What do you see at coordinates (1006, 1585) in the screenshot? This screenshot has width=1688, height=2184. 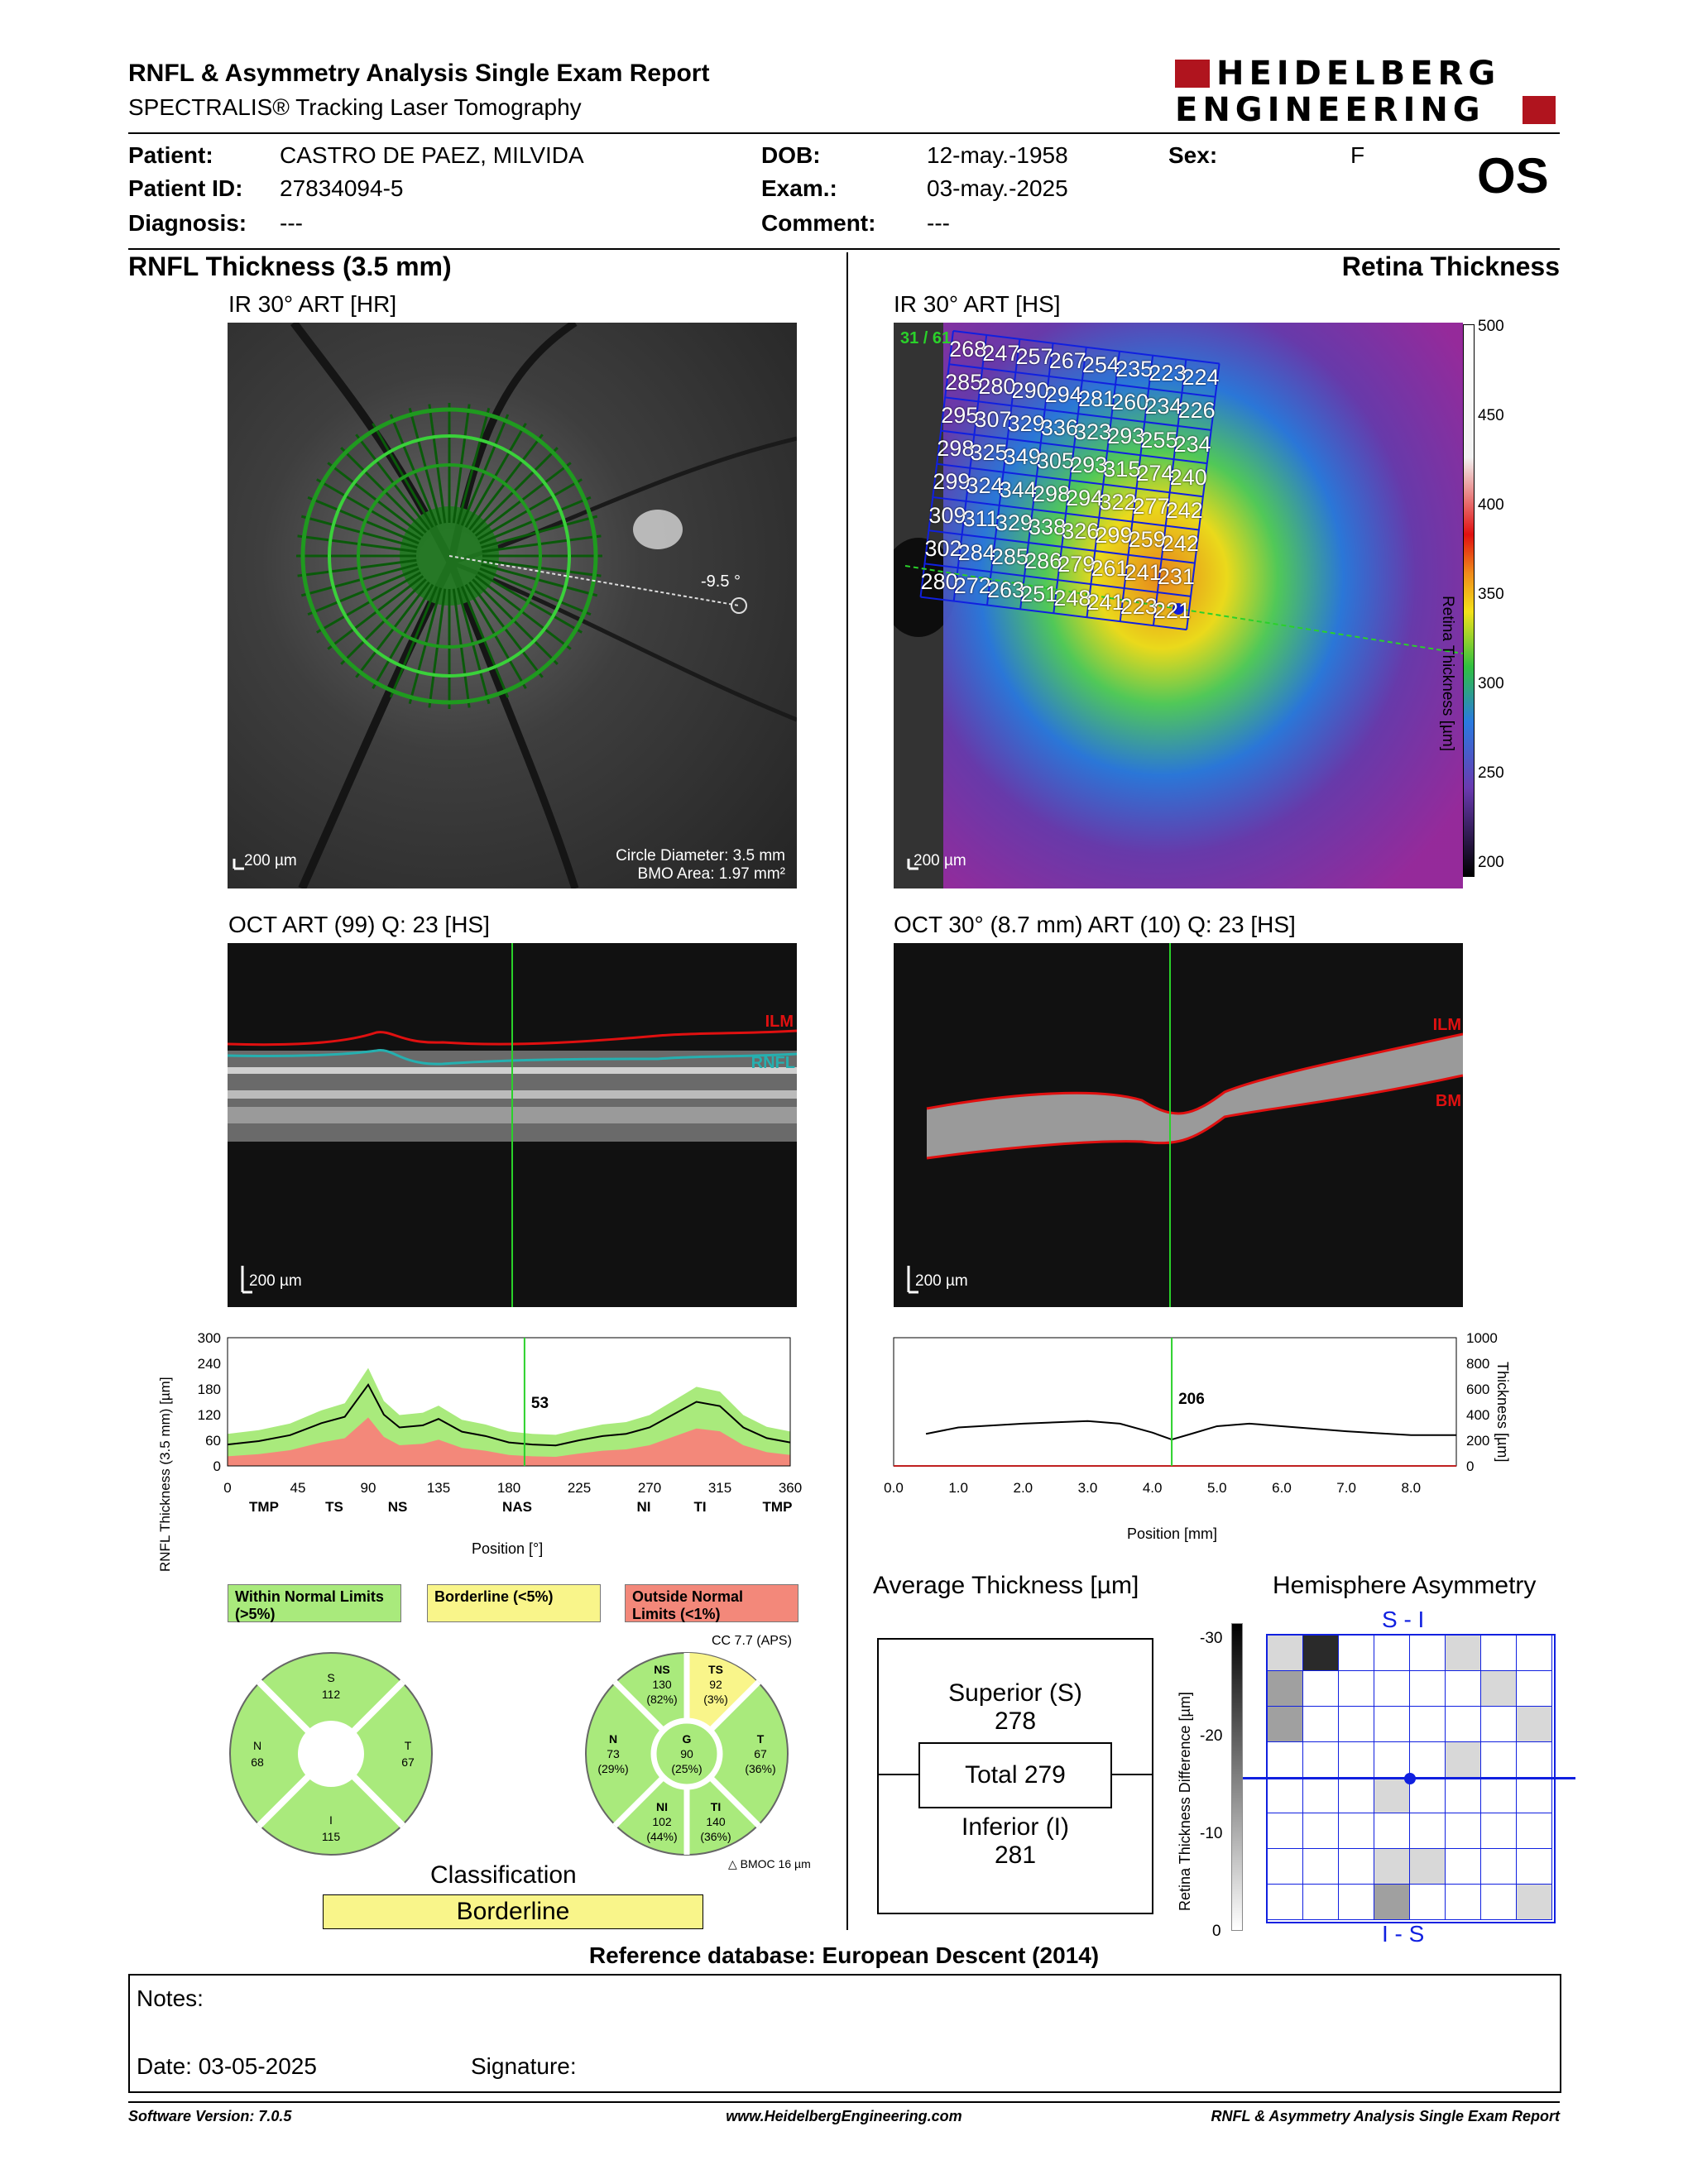 I see `avg-thickness-title: Average Thickness [µm]` at bounding box center [1006, 1585].